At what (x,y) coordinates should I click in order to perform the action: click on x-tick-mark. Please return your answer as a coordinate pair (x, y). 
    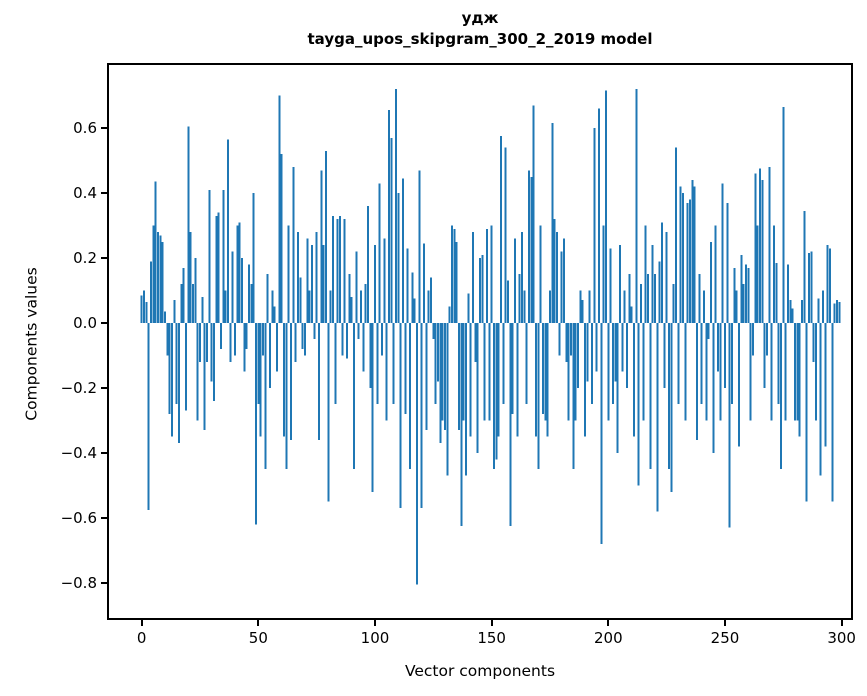
    Looking at the image, I should click on (725, 623).